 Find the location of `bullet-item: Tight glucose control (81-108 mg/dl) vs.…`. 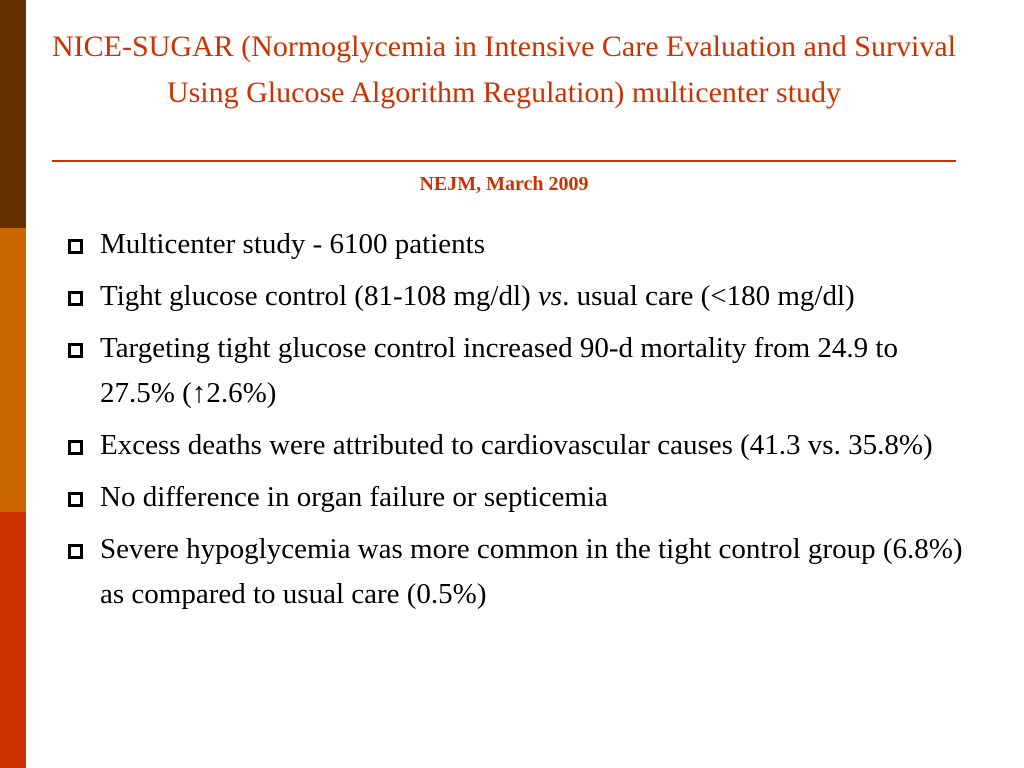

bullet-item: Tight glucose control (81-108 mg/dl) vs.… is located at coordinates (514, 296).